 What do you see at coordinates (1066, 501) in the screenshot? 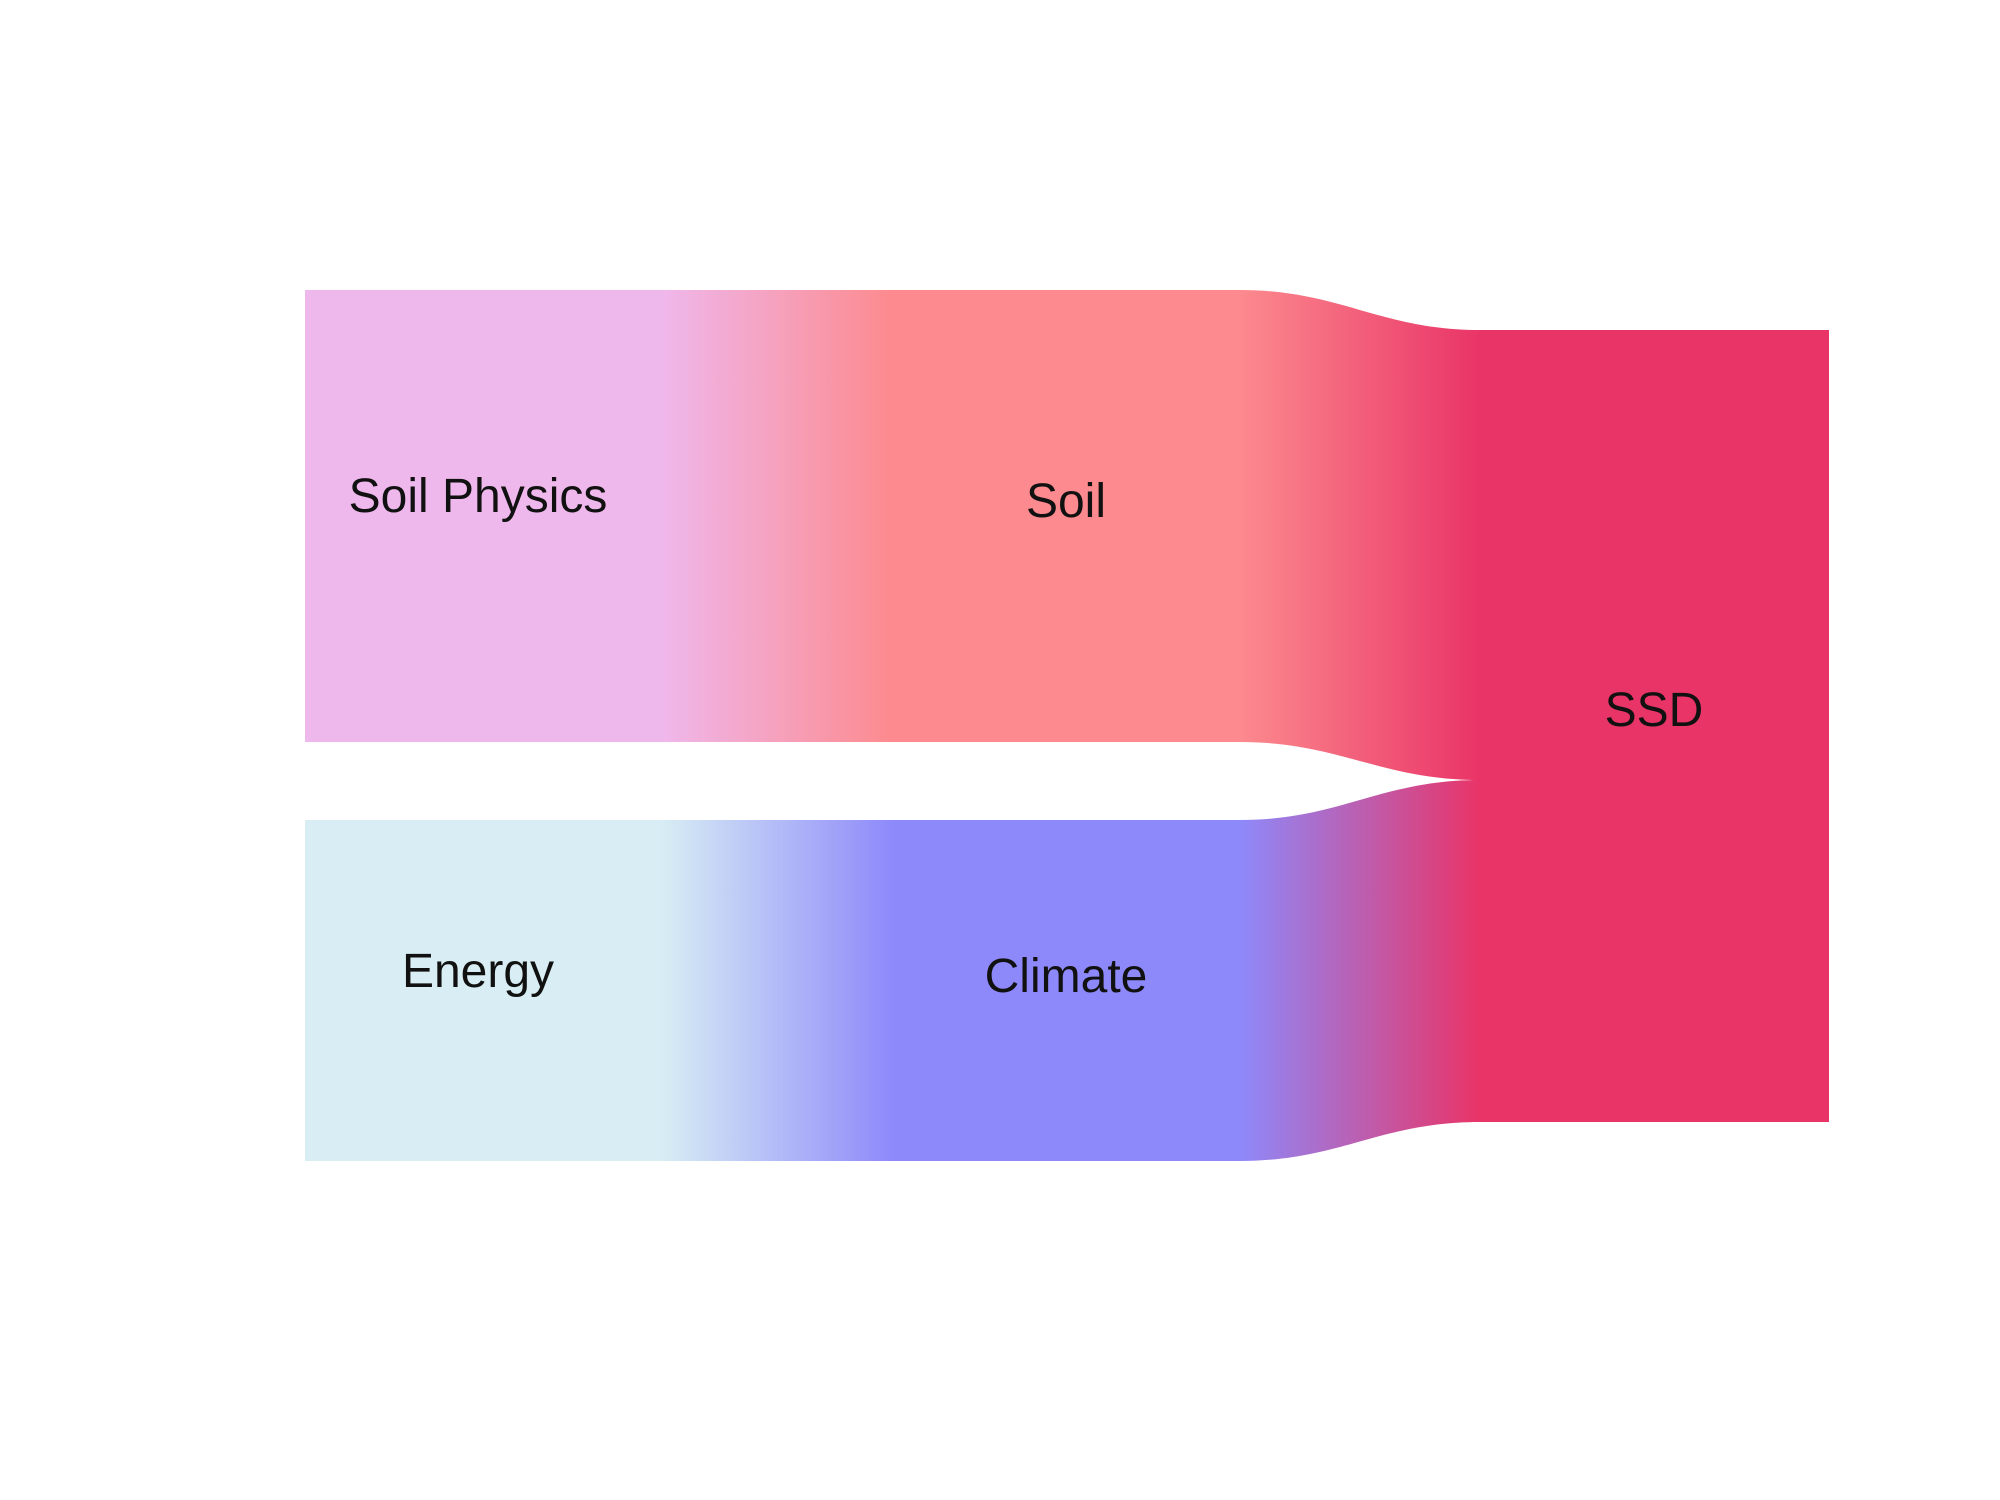
I see `node-label-soil: Soil` at bounding box center [1066, 501].